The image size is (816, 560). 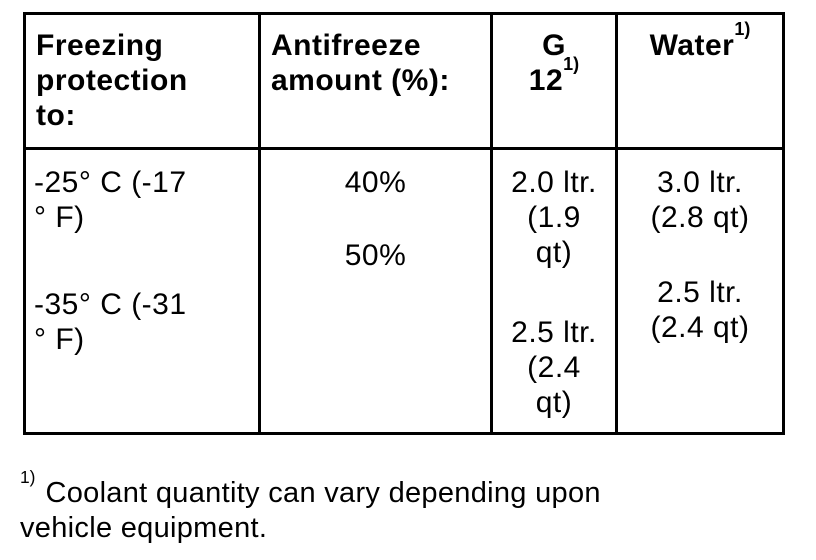 I want to click on qty-line: 3.0 ltr., so click(x=700, y=182).